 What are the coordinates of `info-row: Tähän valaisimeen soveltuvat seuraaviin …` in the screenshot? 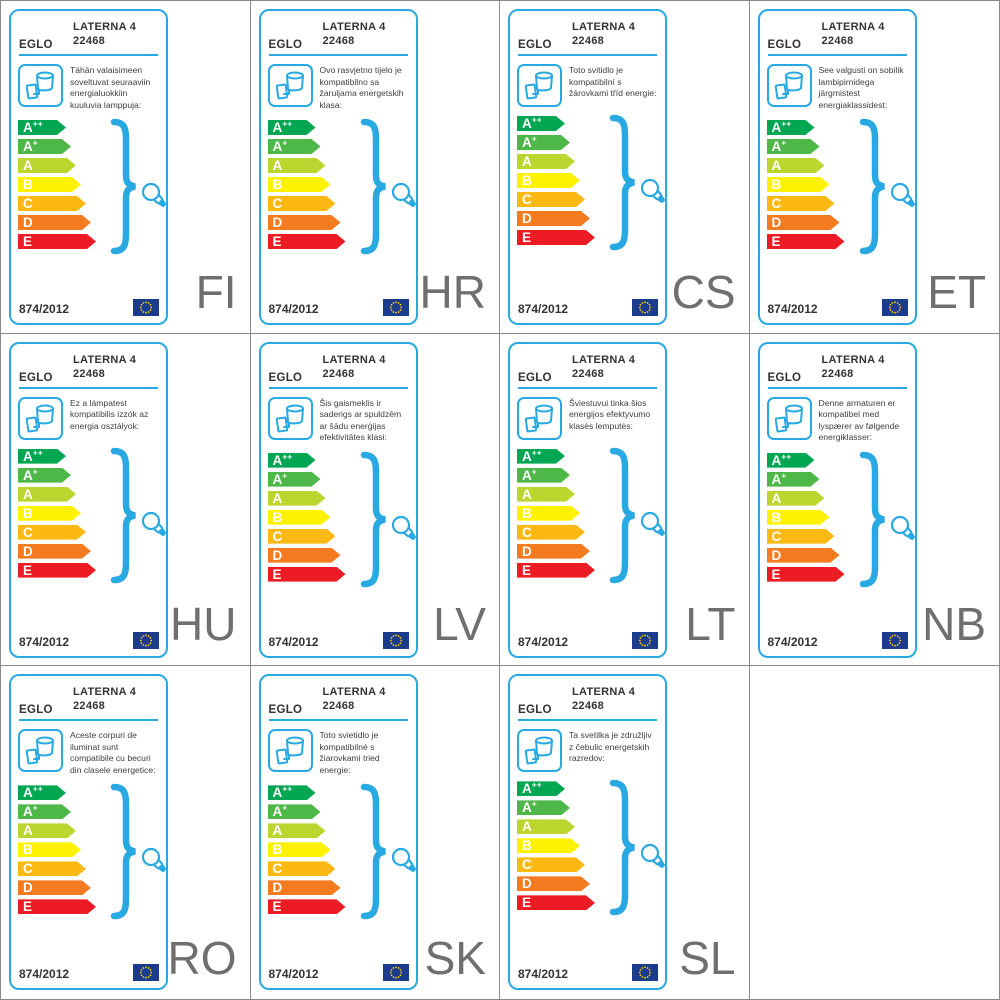 It's located at (88, 87).